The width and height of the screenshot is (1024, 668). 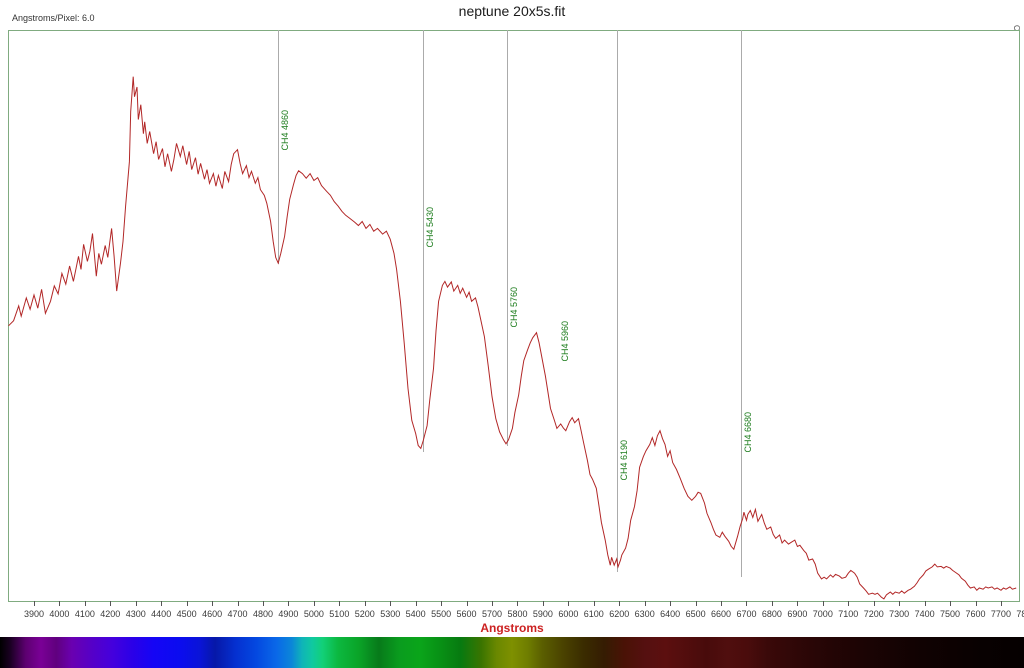 I want to click on synthesized-spectrum-colorbar, so click(x=512, y=652).